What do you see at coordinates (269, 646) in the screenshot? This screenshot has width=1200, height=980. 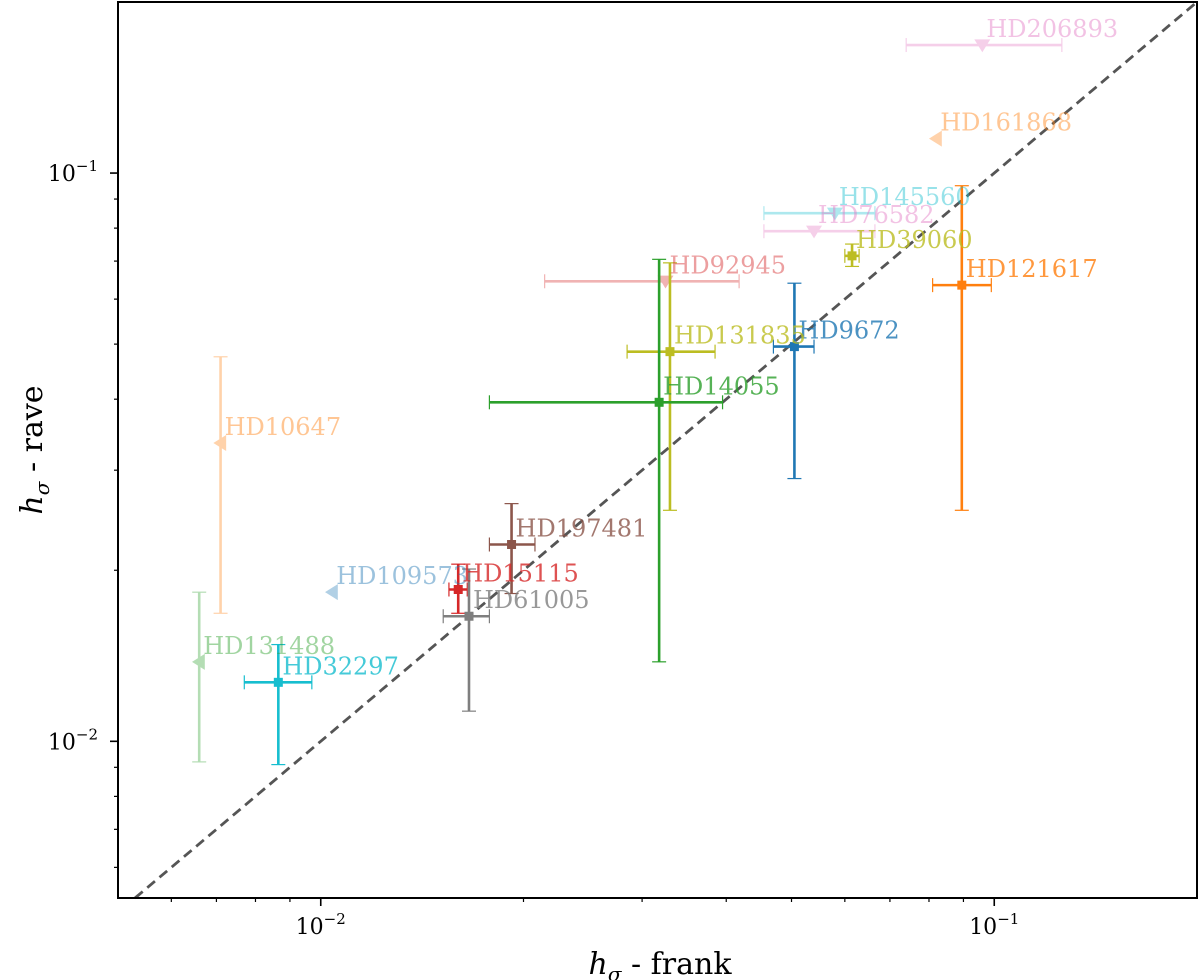 I see `point-label-HD131488: HD131488` at bounding box center [269, 646].